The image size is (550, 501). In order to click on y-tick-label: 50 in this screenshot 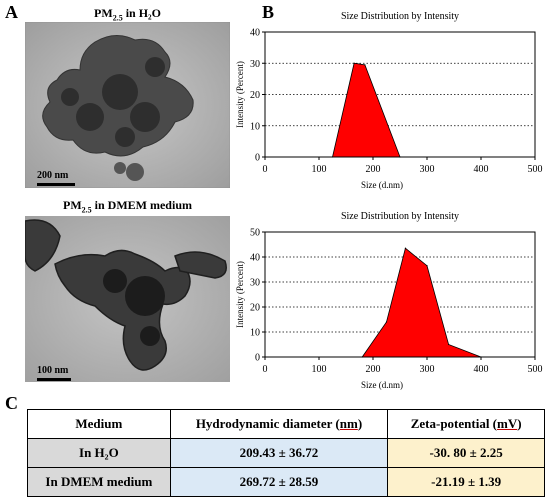, I will do `click(255, 233)`.